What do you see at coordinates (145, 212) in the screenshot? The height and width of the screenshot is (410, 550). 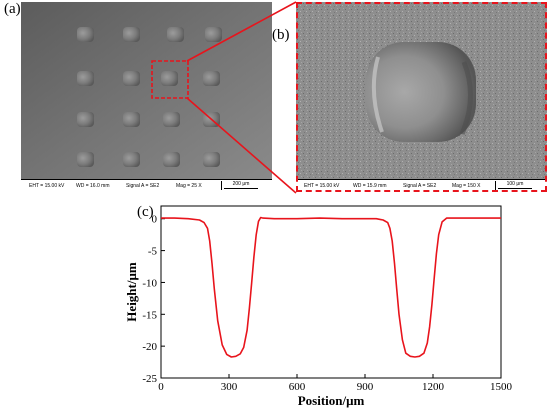 I see `panel-c-label: (c)` at bounding box center [145, 212].